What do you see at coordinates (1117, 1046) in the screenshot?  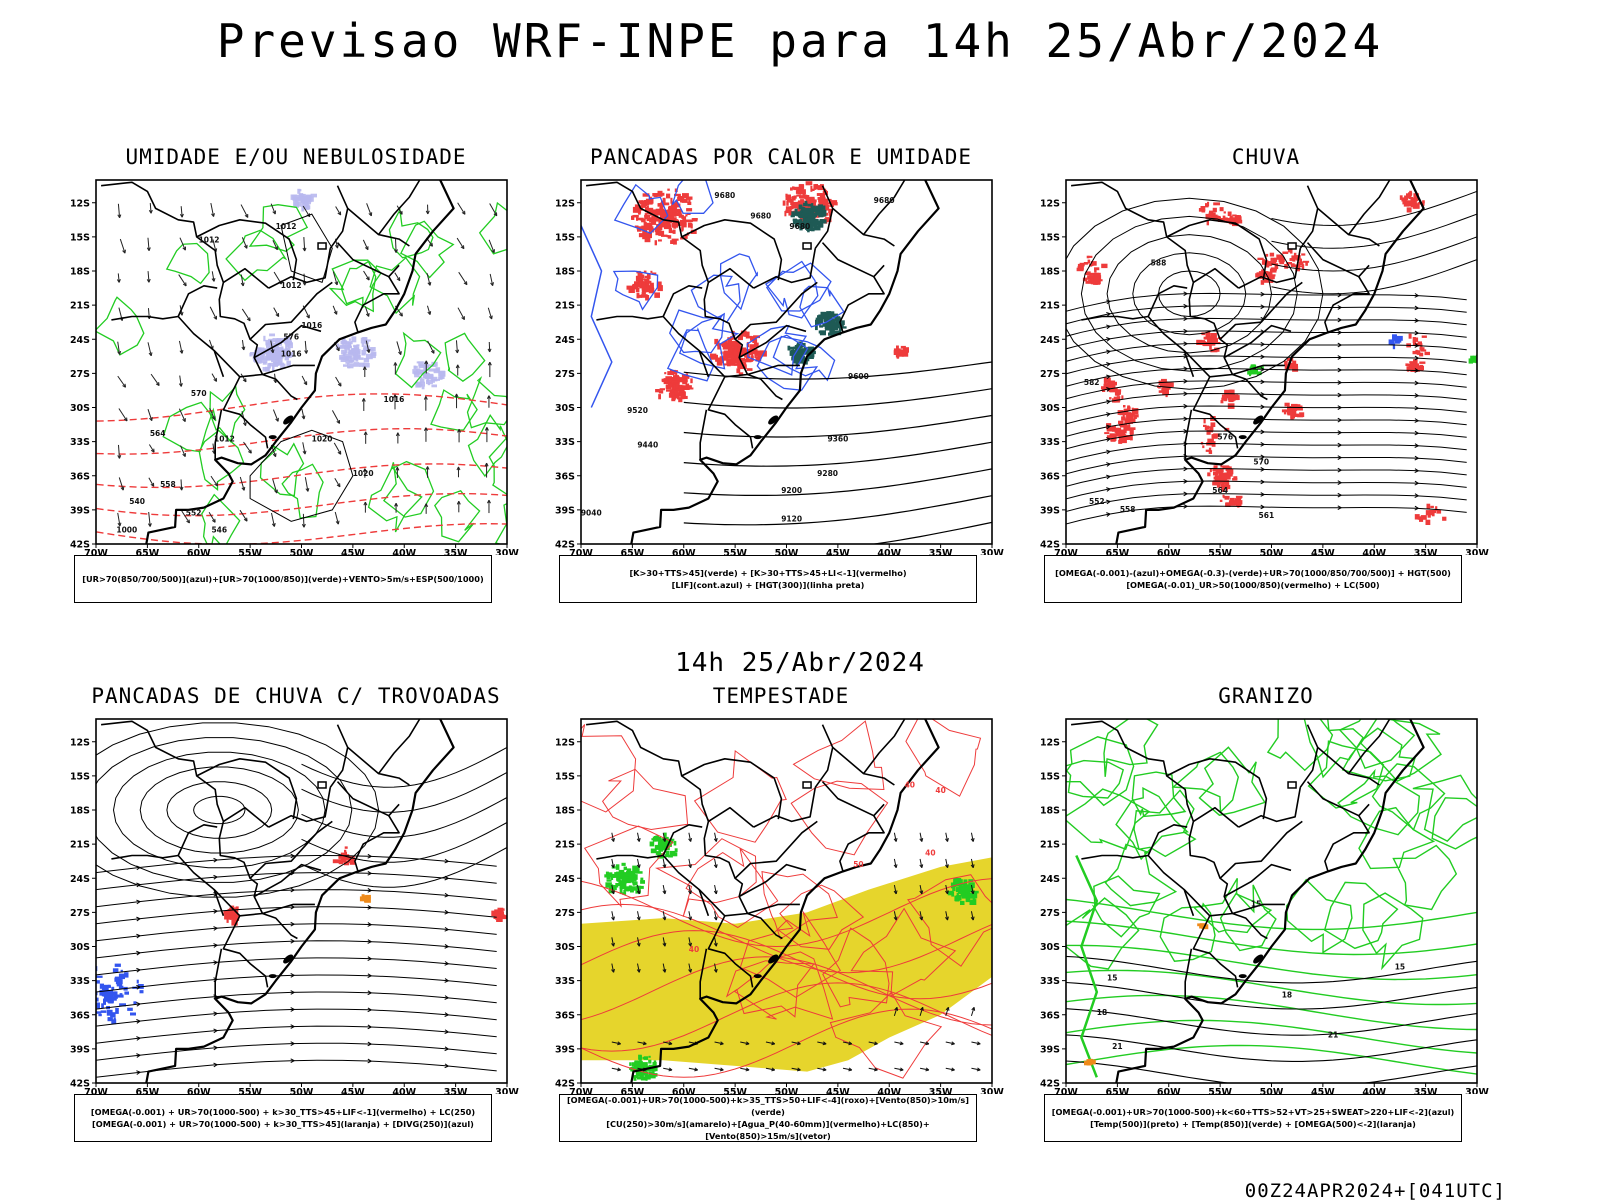 I see `contour-label: 21` at bounding box center [1117, 1046].